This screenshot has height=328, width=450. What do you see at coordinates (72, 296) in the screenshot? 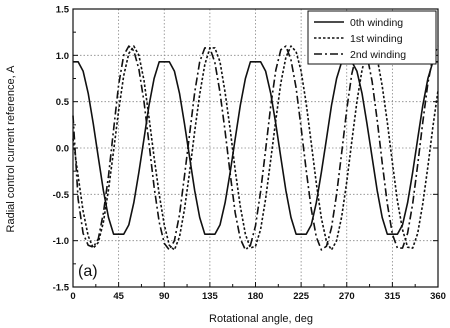
I see `x-tick-label: 0` at bounding box center [72, 296].